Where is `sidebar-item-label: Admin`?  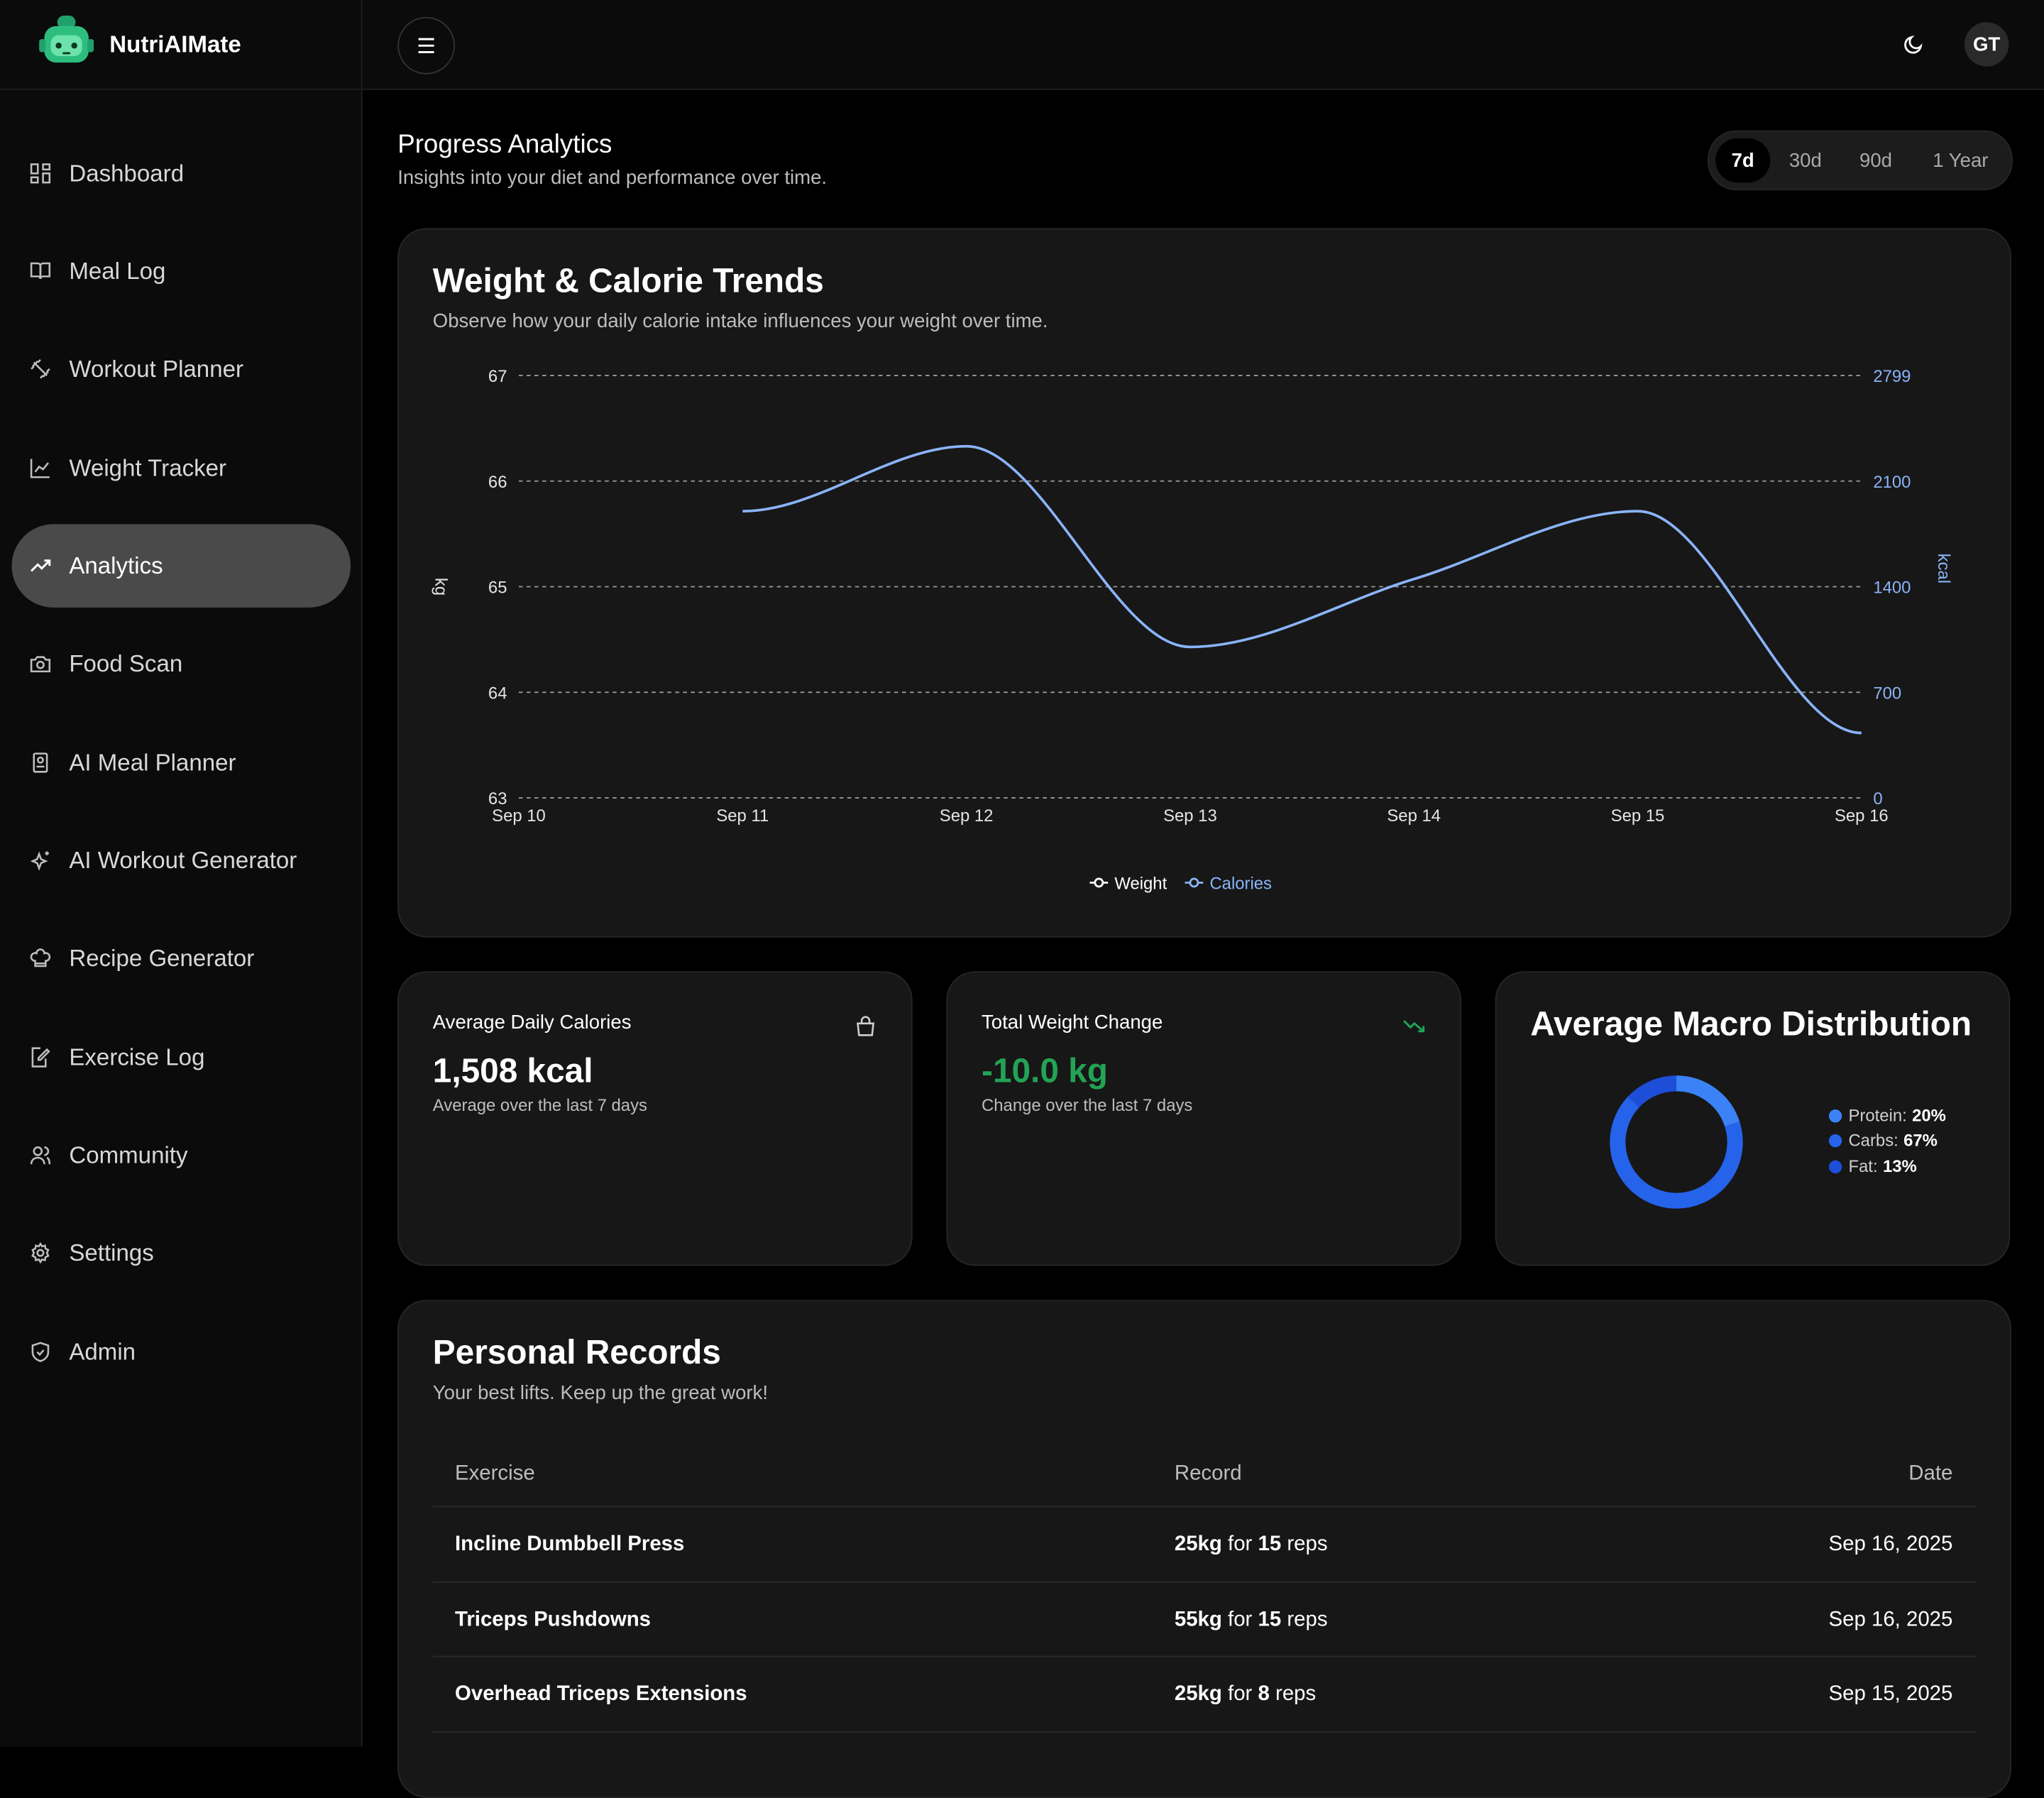
sidebar-item-label: Admin is located at coordinates (102, 1351).